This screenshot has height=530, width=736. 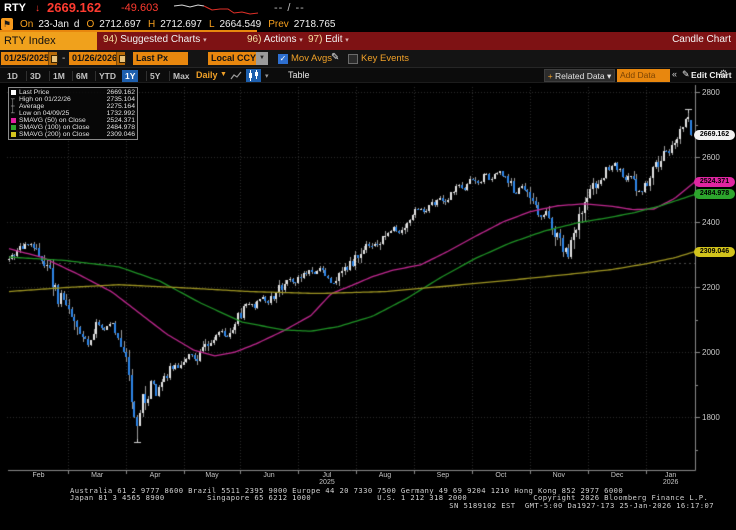 What do you see at coordinates (617, 475) in the screenshot?
I see `x-axis-month-label: Dec` at bounding box center [617, 475].